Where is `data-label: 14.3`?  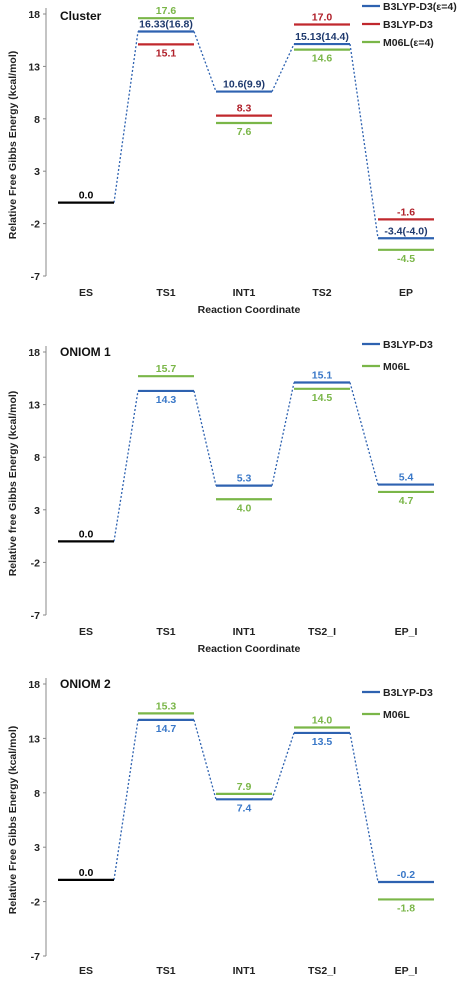
data-label: 14.3 is located at coordinates (166, 400).